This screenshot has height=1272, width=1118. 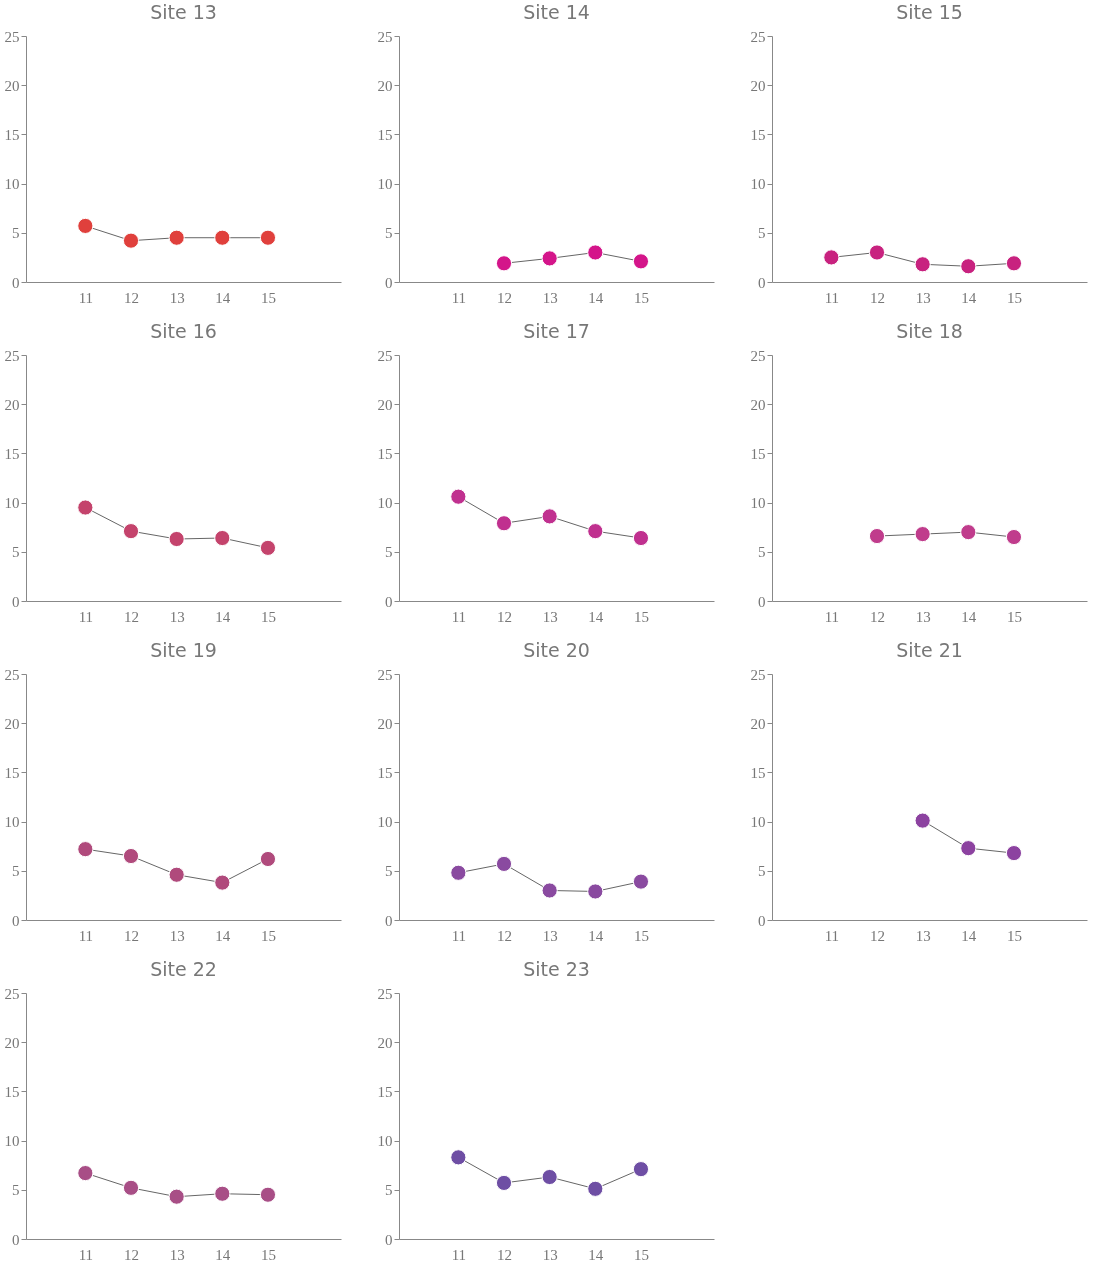 I want to click on chart-title: Site 15, so click(x=929, y=12).